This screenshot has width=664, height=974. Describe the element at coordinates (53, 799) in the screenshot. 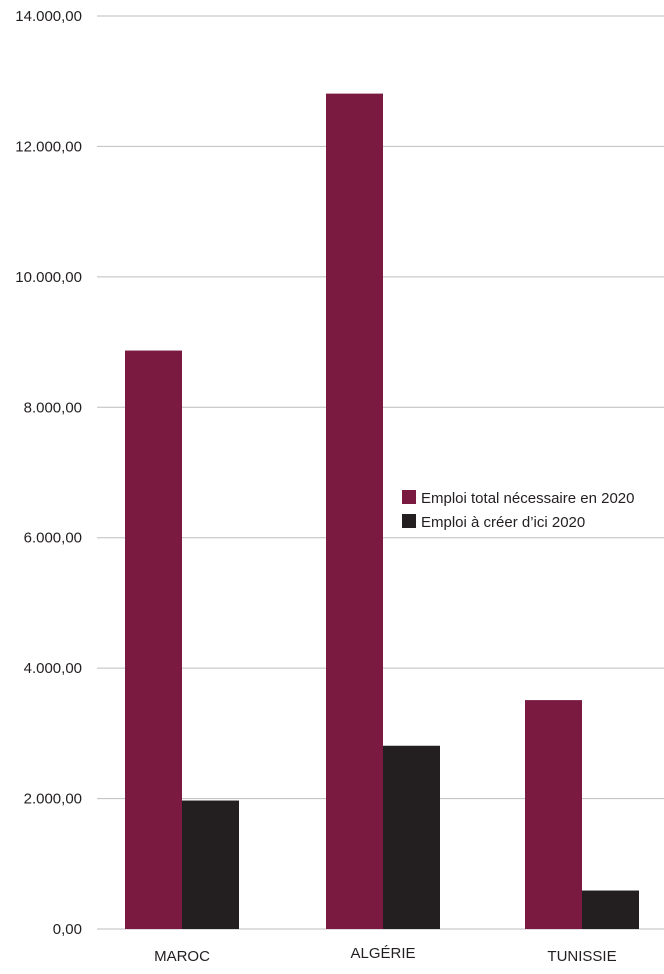

I see `y-tick-label: 2.000,00` at that location.